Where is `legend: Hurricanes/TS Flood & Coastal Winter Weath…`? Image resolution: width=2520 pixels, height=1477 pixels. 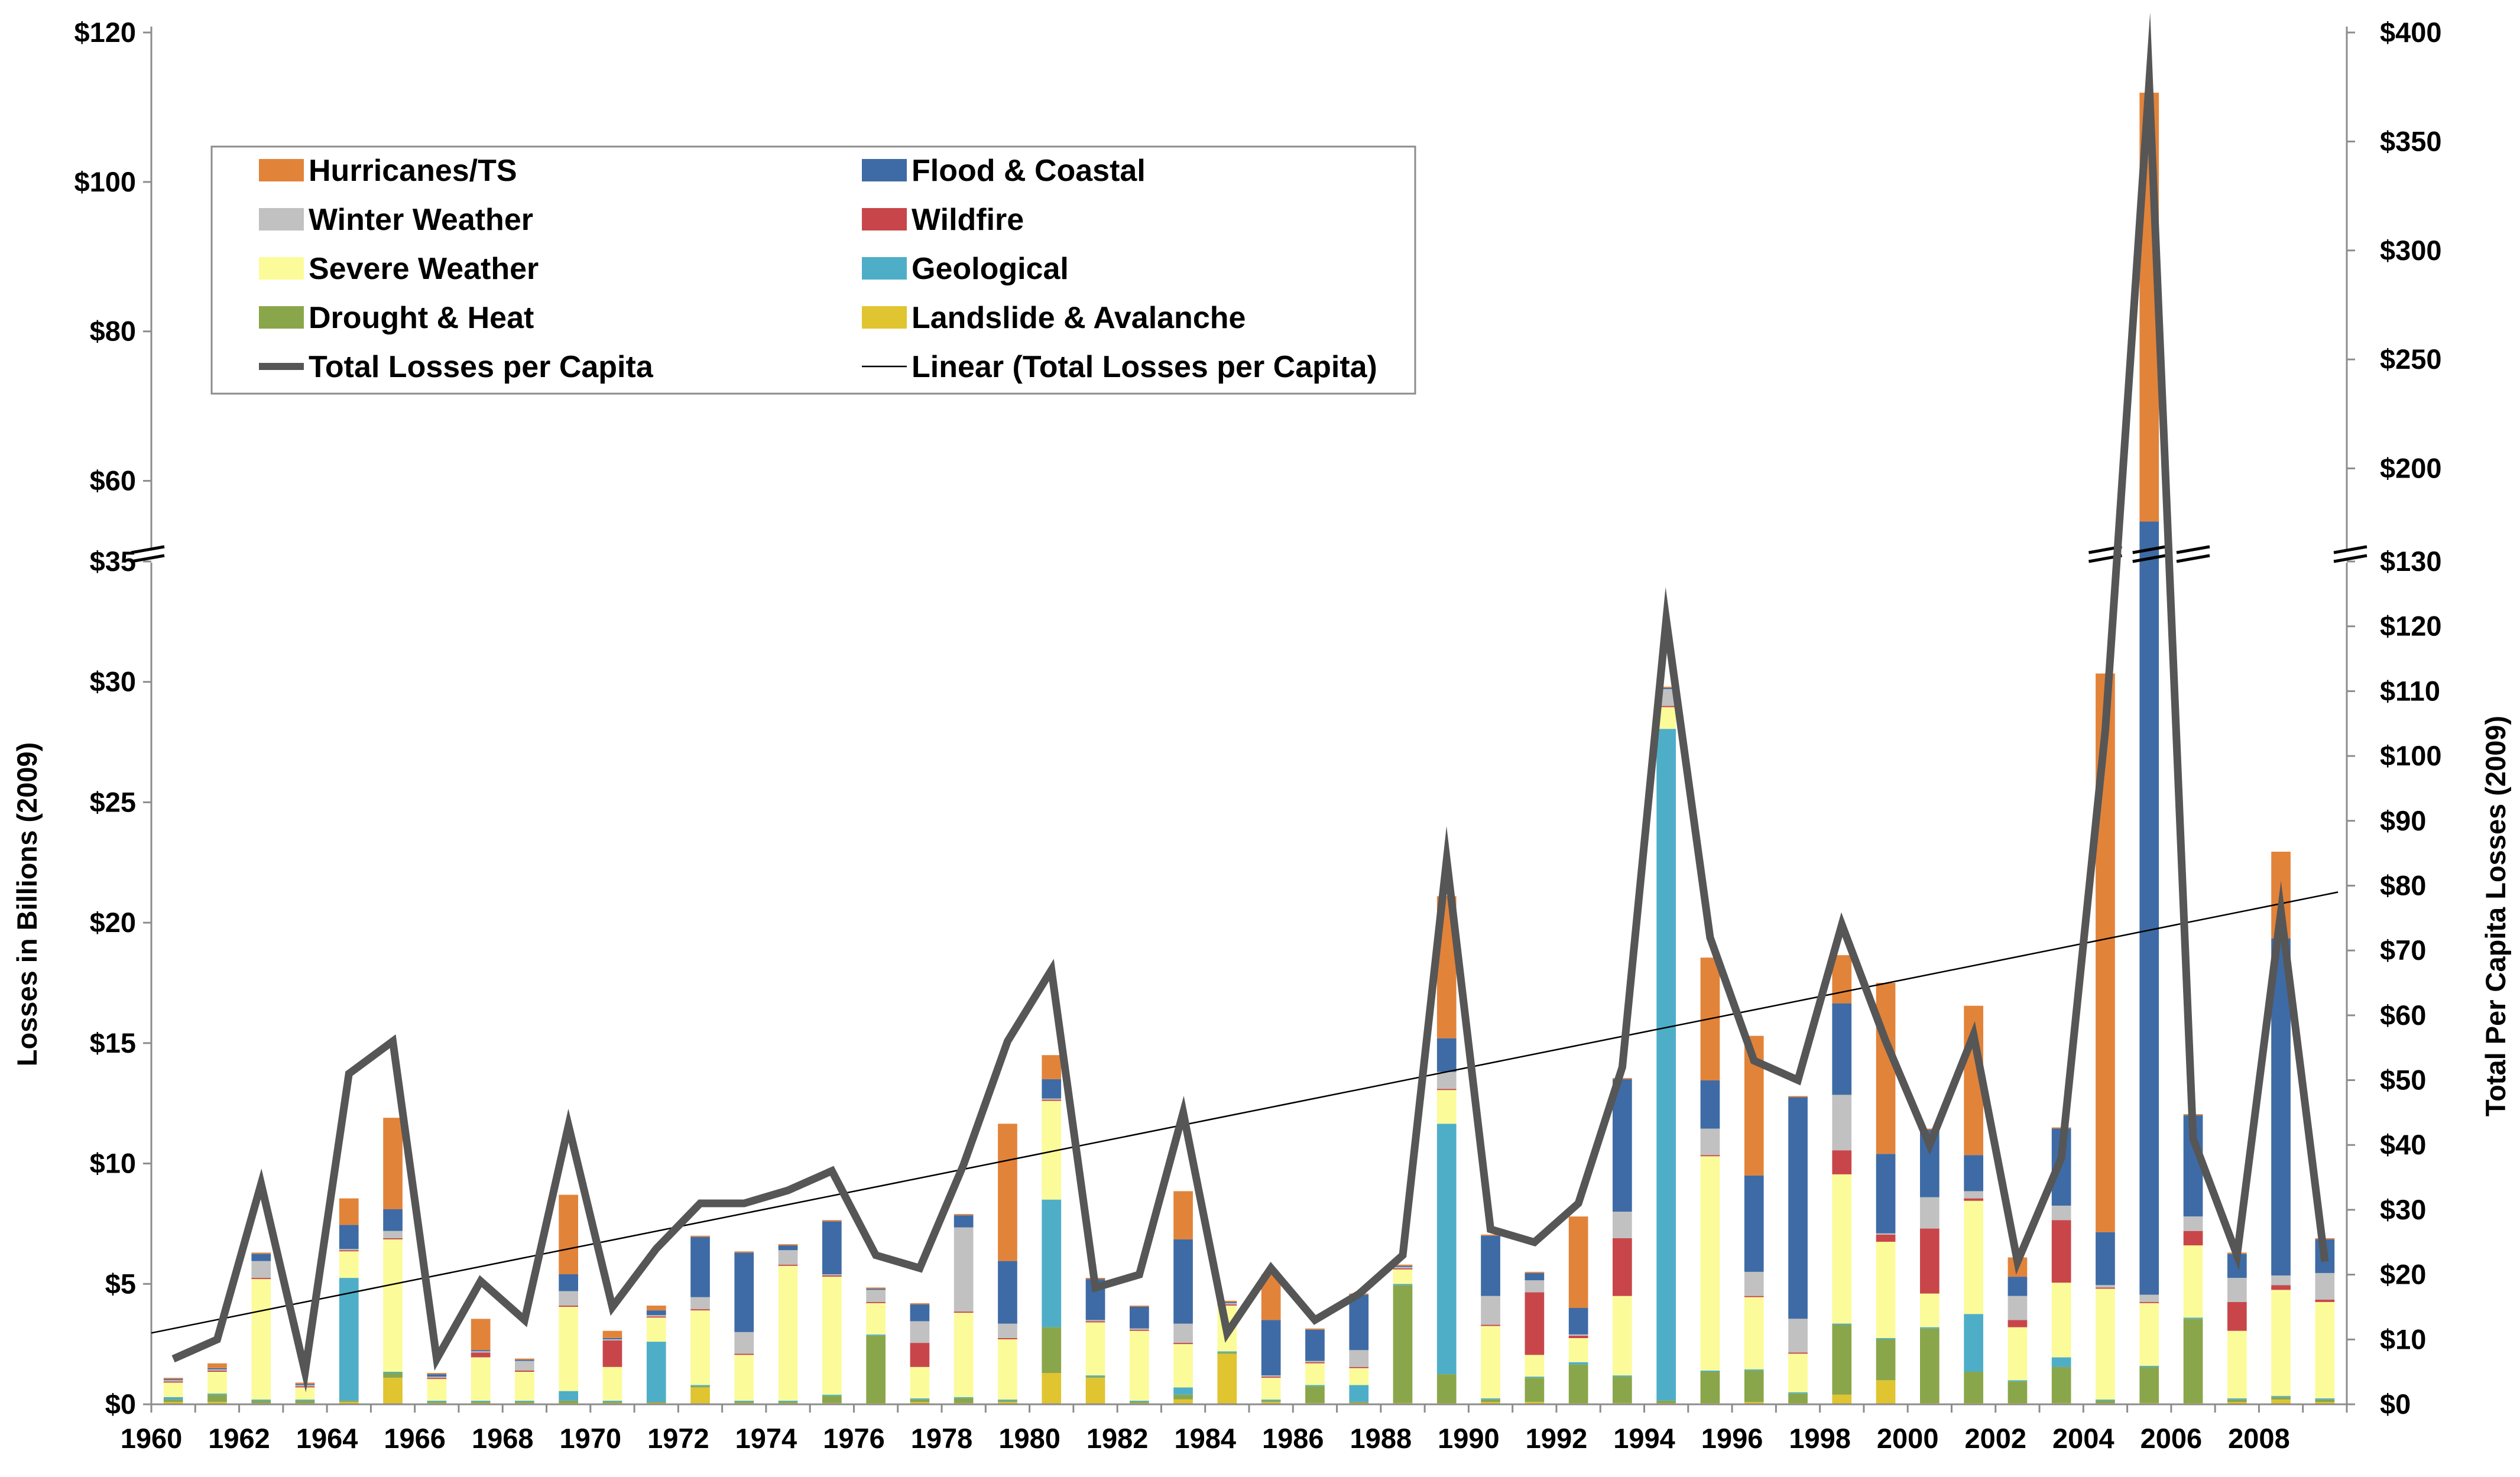
legend: Hurricanes/TS Flood & Coastal Winter Weath… is located at coordinates (813, 270).